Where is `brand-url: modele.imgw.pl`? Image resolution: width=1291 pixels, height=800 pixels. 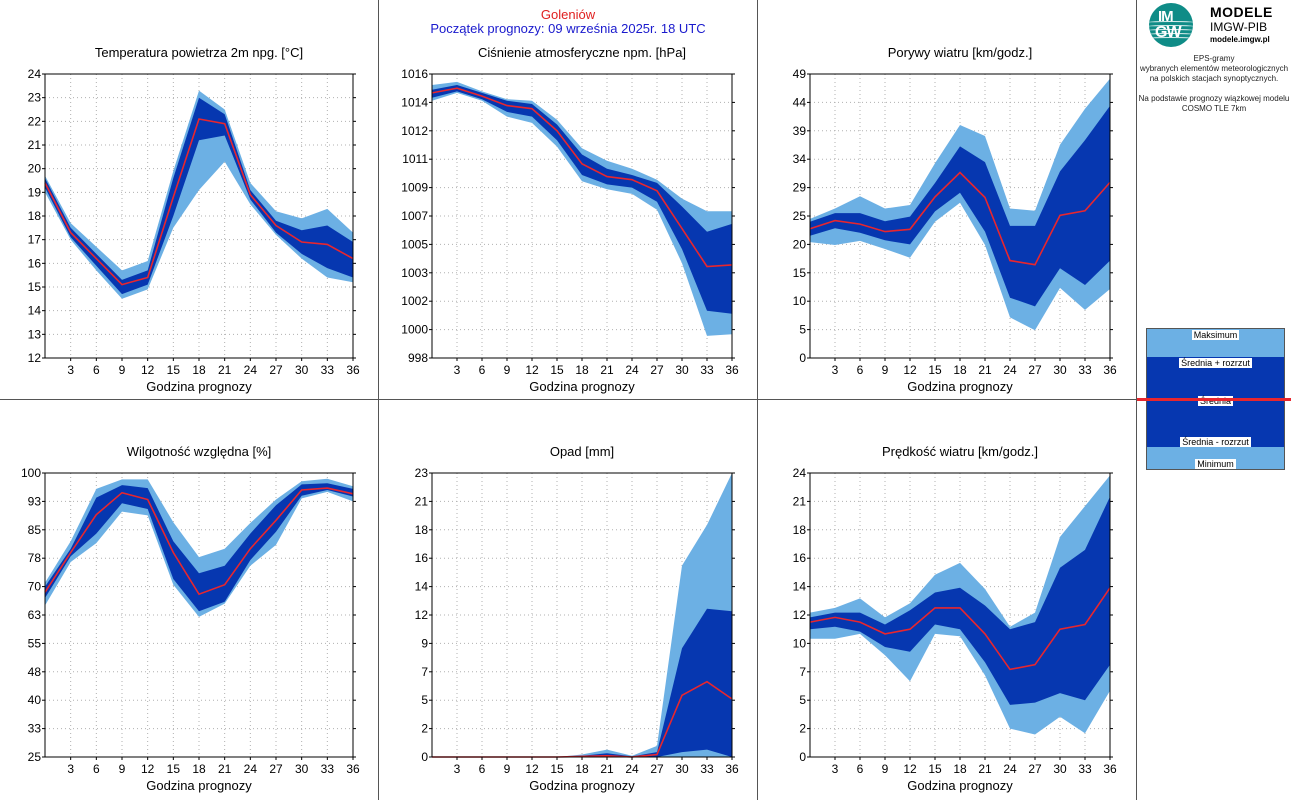 brand-url: modele.imgw.pl is located at coordinates (1240, 39).